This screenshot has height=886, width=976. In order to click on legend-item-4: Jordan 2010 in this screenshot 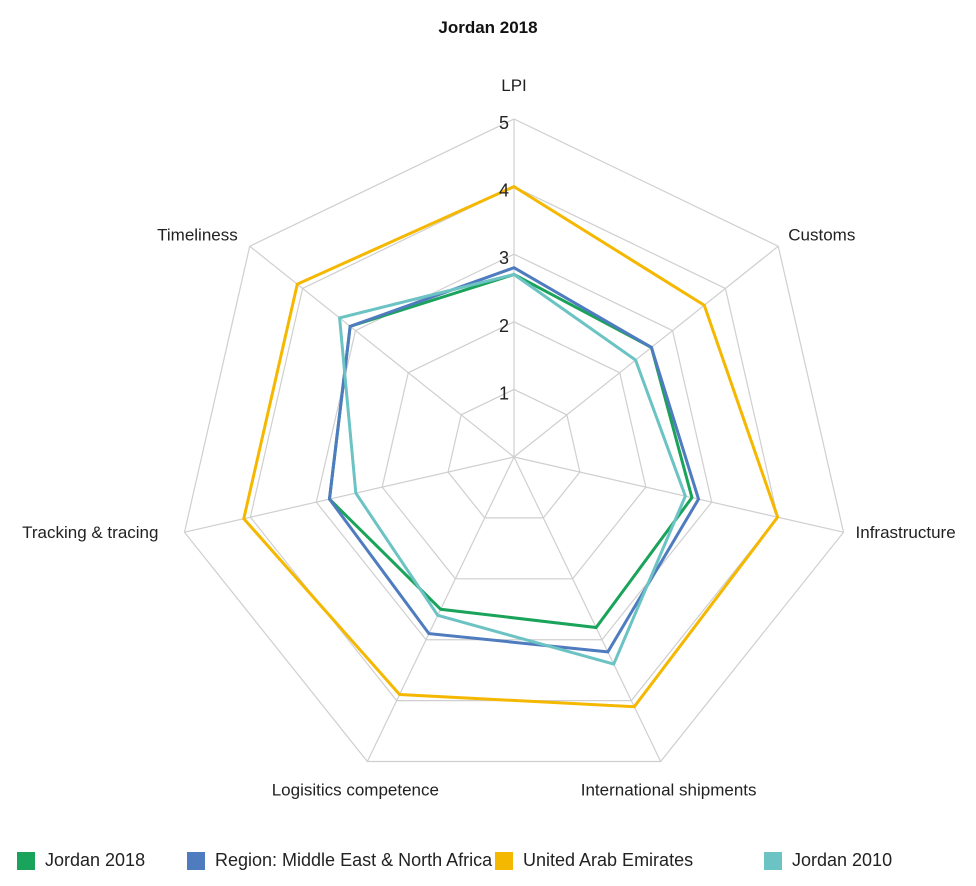, I will do `click(828, 860)`.